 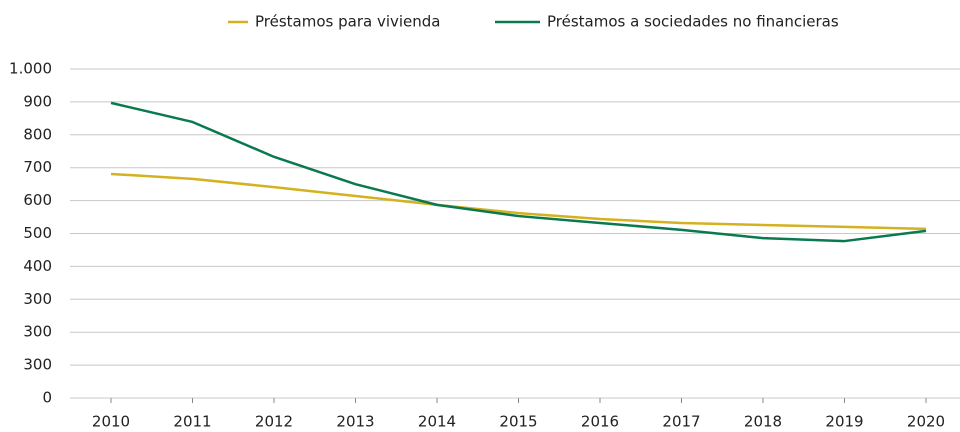 I want to click on legend-label: Préstamos a sociedades no financieras, so click(x=693, y=22).